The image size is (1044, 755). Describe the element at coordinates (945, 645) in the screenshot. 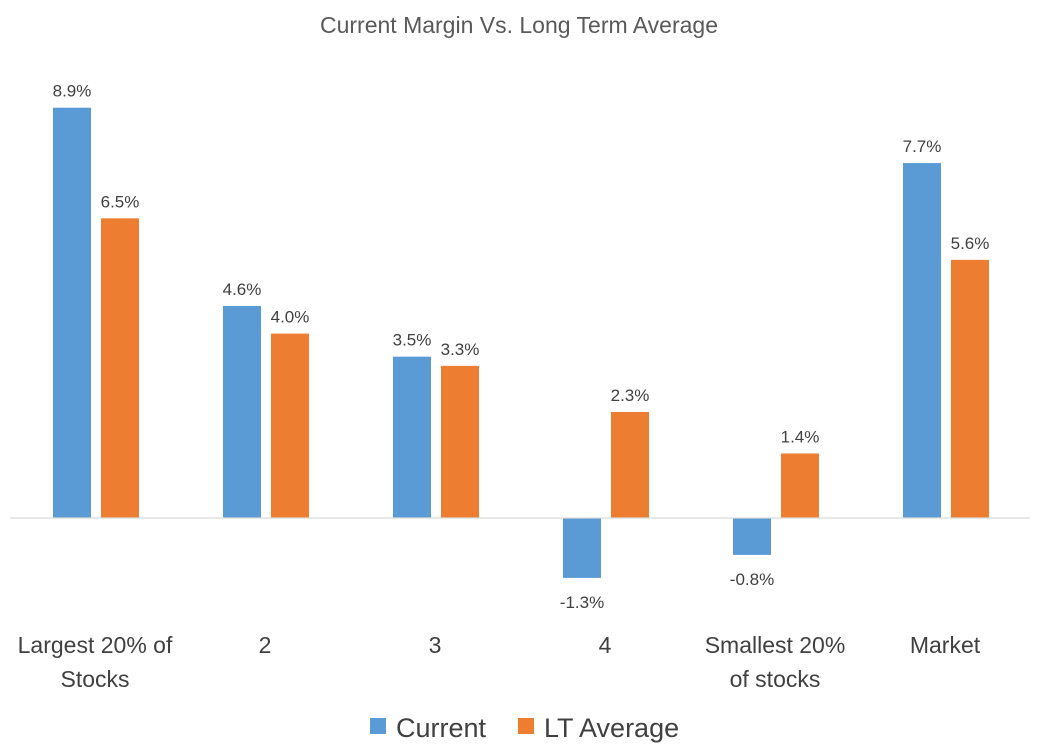

I see `category-label: Market` at that location.